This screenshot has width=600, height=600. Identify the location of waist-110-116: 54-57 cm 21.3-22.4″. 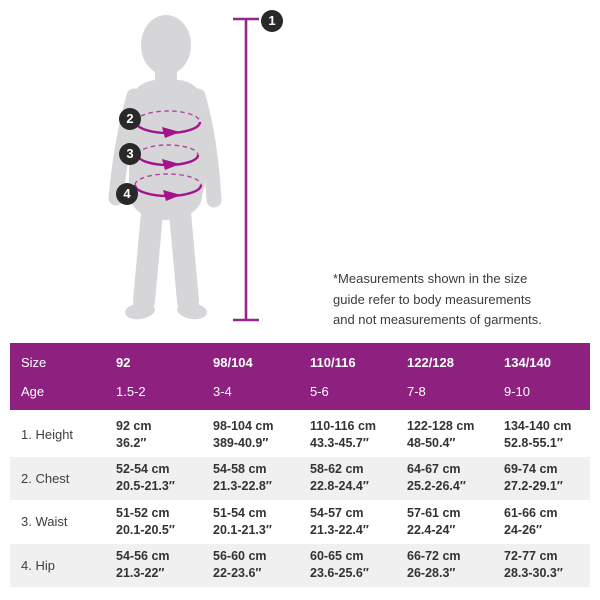
(347, 522).